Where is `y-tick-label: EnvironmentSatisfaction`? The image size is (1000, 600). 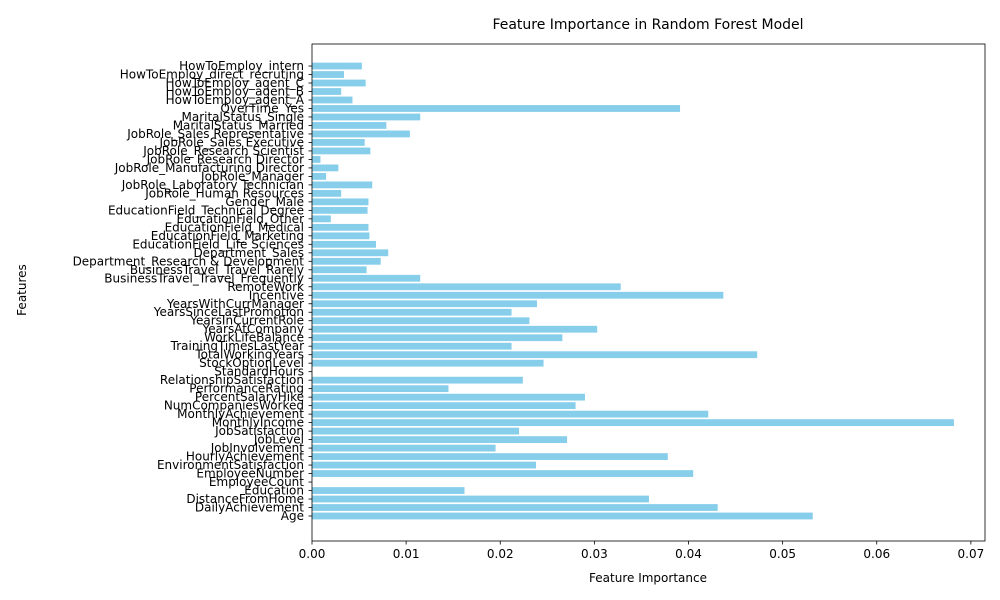
y-tick-label: EnvironmentSatisfaction is located at coordinates (230, 465).